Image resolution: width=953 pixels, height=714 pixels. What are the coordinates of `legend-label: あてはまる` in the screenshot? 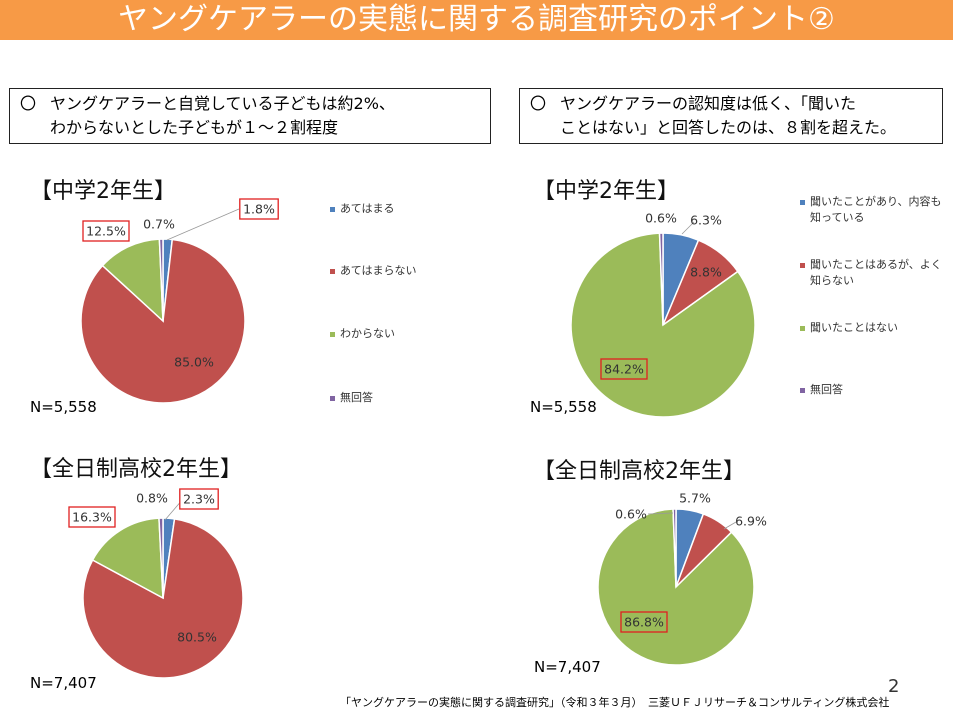 It's located at (367, 208).